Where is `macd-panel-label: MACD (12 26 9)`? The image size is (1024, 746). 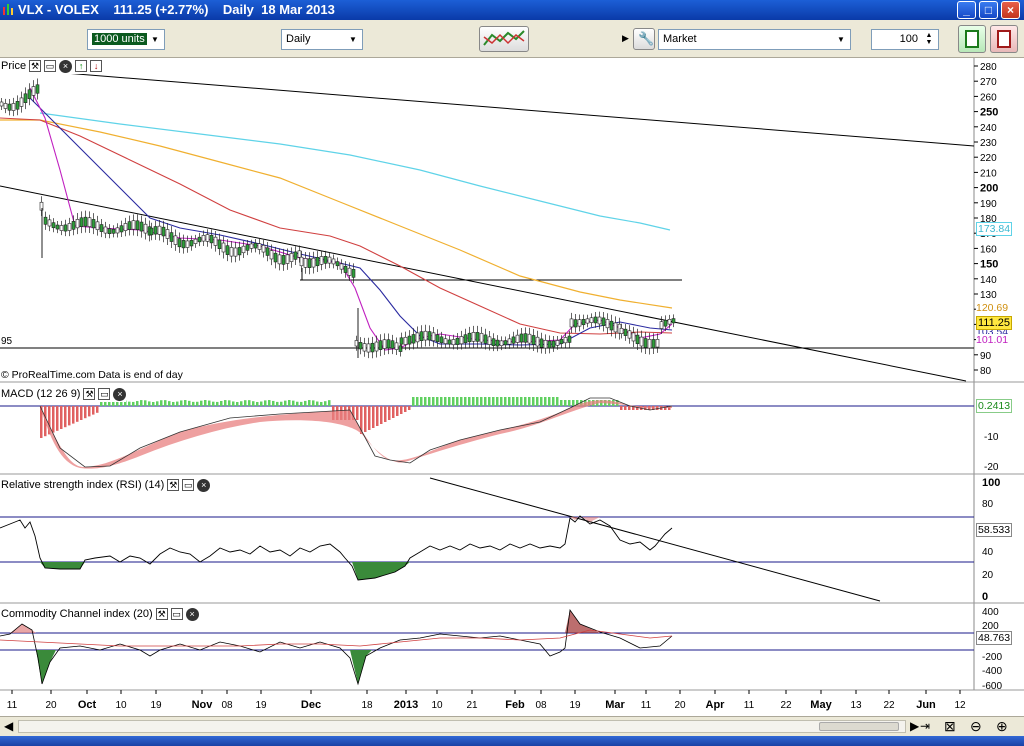 macd-panel-label: MACD (12 26 9) is located at coordinates (41, 394).